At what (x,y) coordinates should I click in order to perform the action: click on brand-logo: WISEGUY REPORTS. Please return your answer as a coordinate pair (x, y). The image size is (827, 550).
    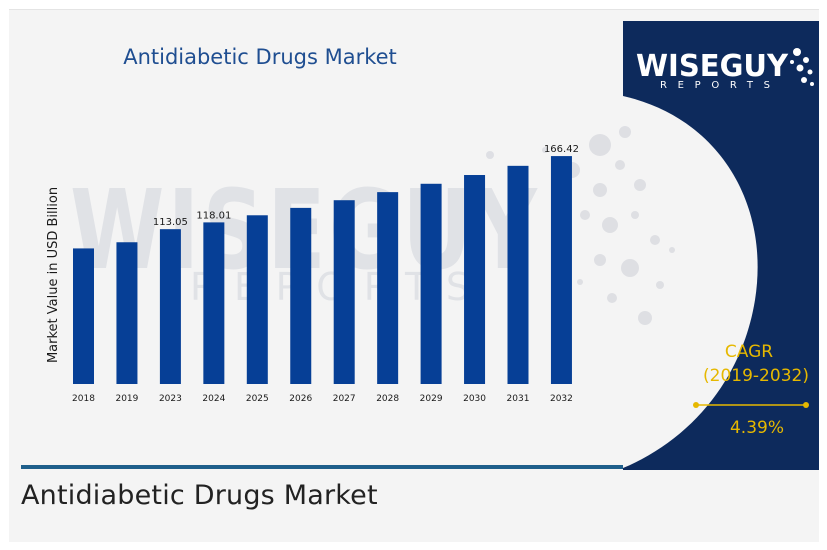
    Looking at the image, I should click on (725, 69).